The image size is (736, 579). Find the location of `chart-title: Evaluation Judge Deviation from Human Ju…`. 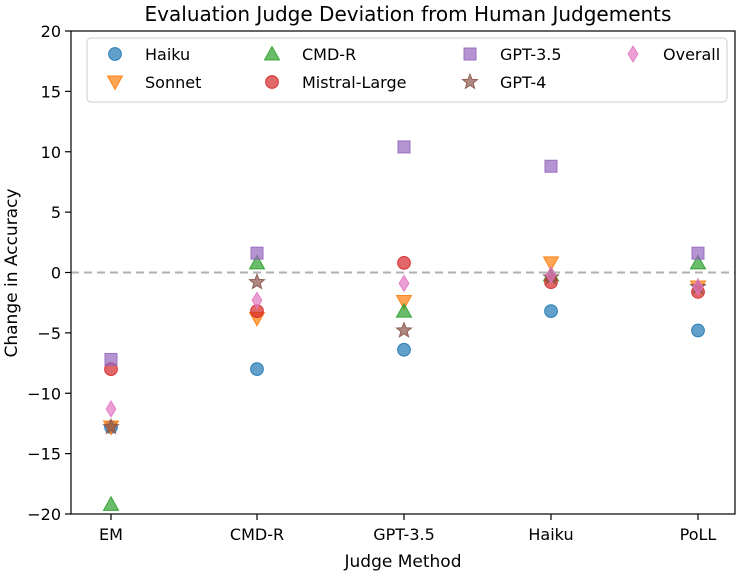

chart-title: Evaluation Judge Deviation from Human Ju… is located at coordinates (408, 14).